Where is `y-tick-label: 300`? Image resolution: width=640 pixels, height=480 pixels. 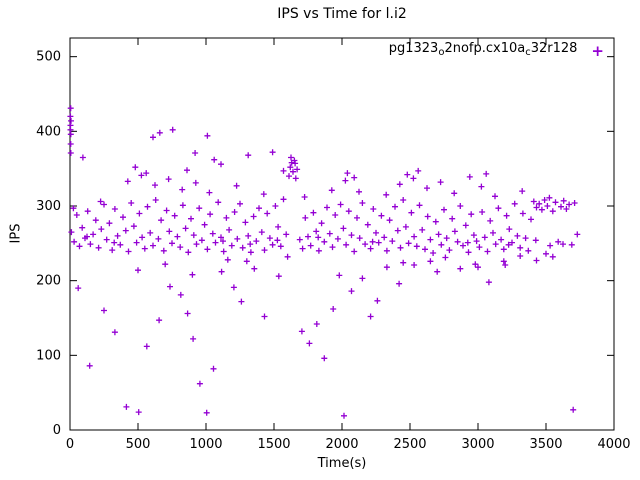 y-tick-label: 300 is located at coordinates (48, 206).